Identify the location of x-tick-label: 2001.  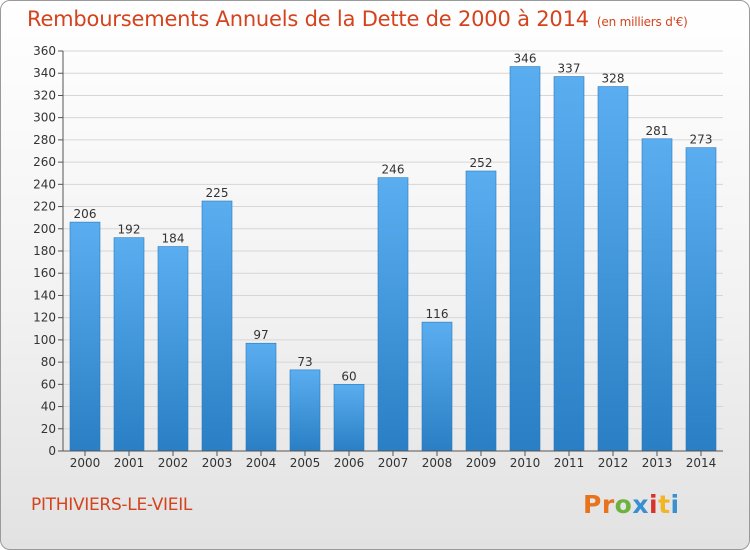
(129, 463).